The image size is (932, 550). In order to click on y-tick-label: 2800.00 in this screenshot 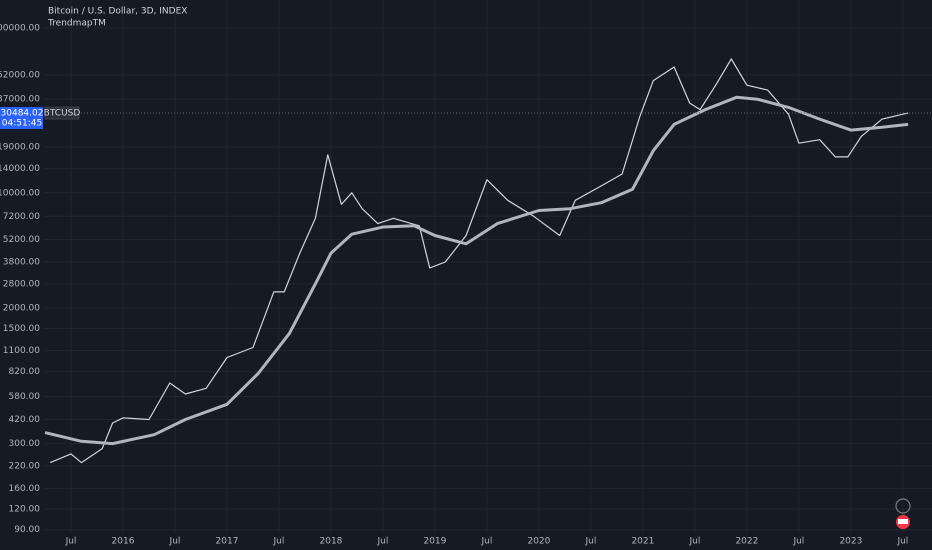, I will do `click(21, 284)`.